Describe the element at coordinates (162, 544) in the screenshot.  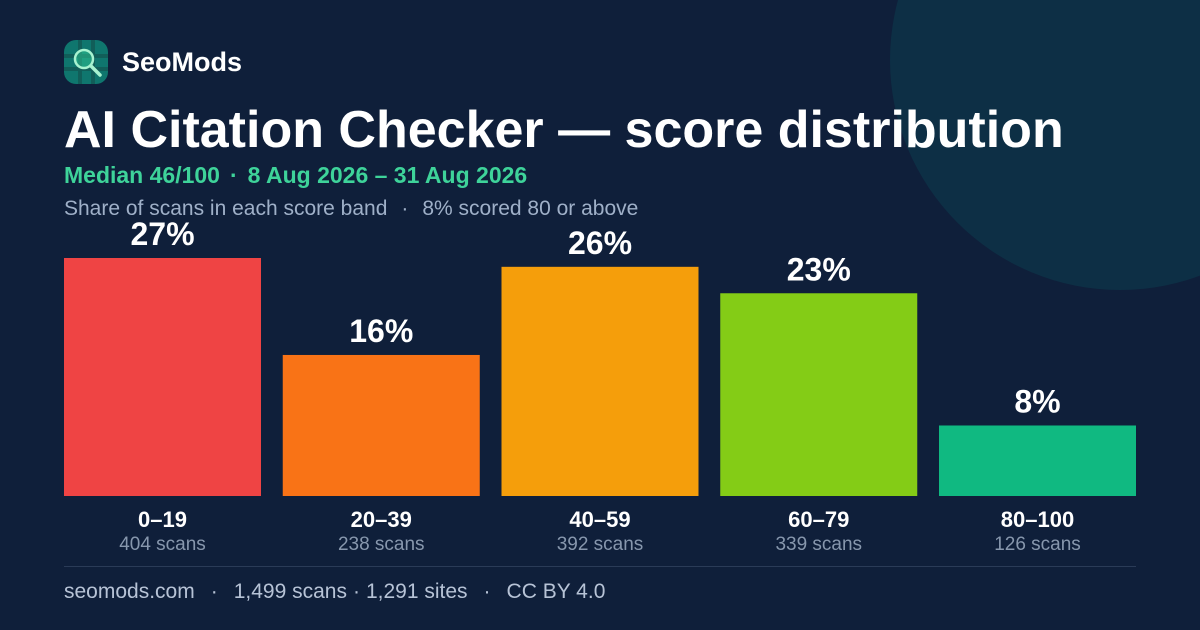
I see `scan-count-label: 404 scans` at that location.